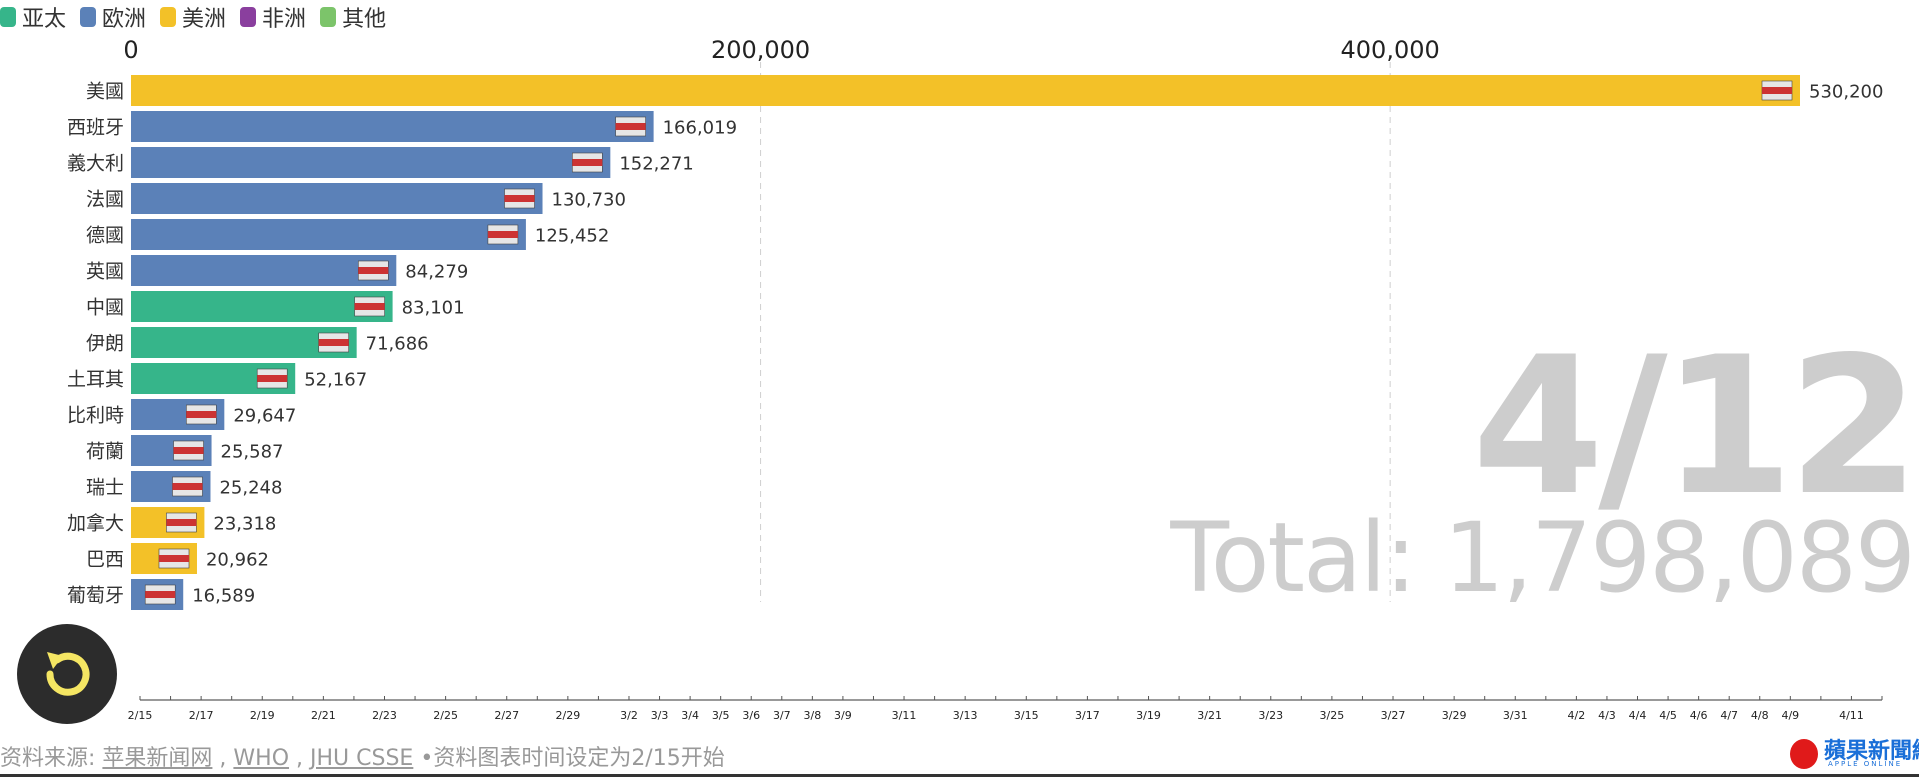 This screenshot has height=777, width=1919. I want to click on value-label: 25,248, so click(250, 488).